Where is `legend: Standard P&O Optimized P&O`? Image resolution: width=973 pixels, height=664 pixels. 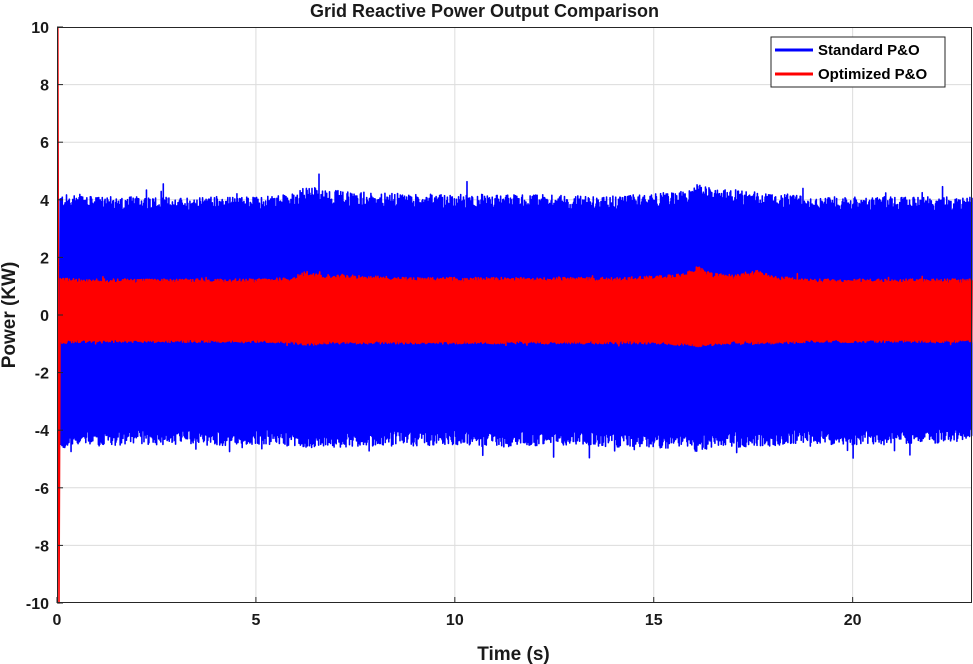 legend: Standard P&O Optimized P&O is located at coordinates (858, 62).